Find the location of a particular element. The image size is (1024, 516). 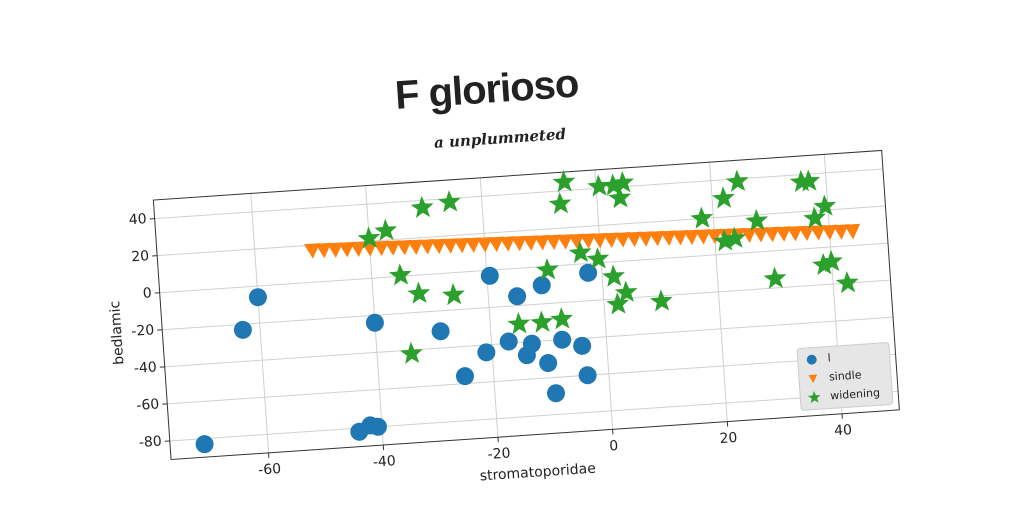

x-tick-label: -20 is located at coordinates (499, 454).